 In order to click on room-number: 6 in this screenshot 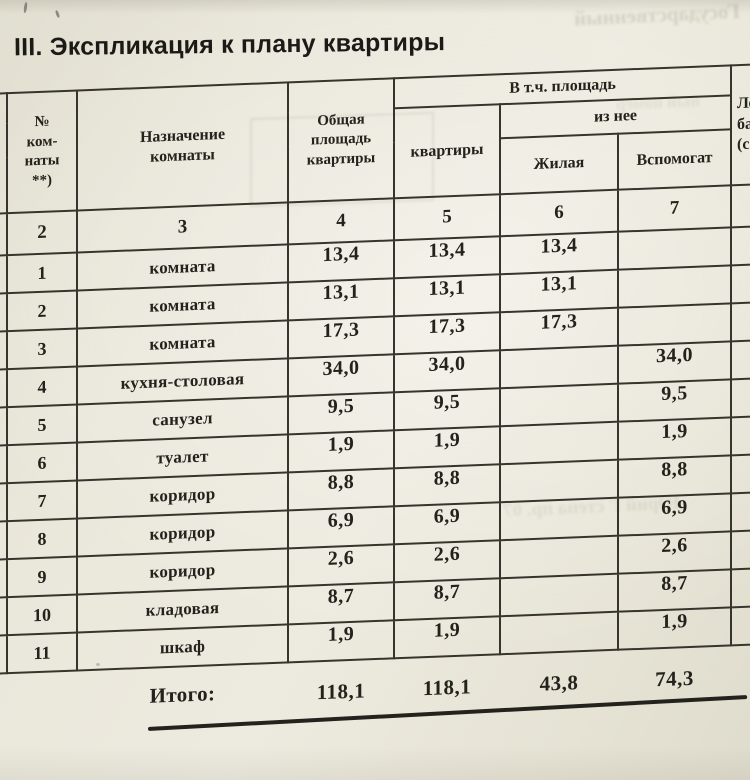, I will do `click(42, 463)`.